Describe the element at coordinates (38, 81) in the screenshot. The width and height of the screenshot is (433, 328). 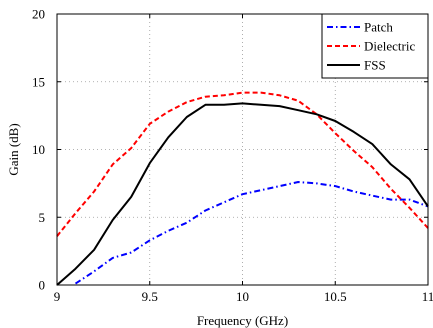
I see `y-tick-label: 15` at that location.